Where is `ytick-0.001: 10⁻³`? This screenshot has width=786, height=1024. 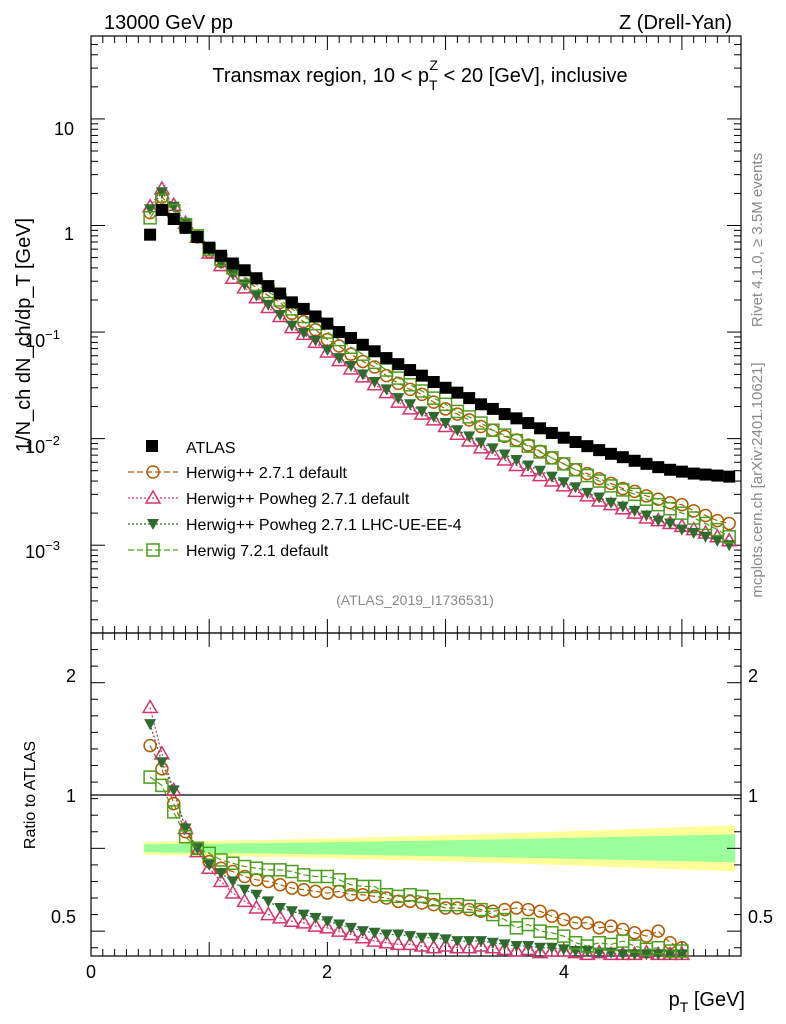
ytick-0.001: 10⁻³ is located at coordinates (42, 550).